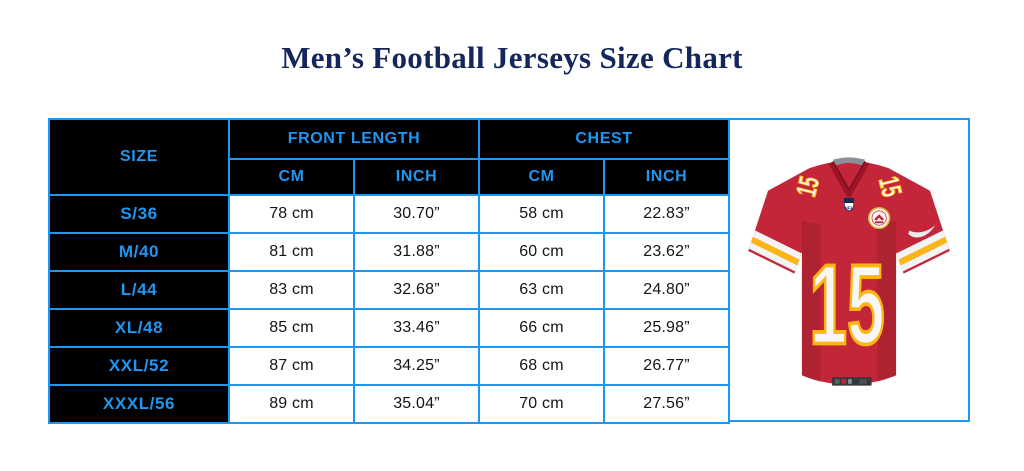  I want to click on size-label: M/40, so click(139, 252).